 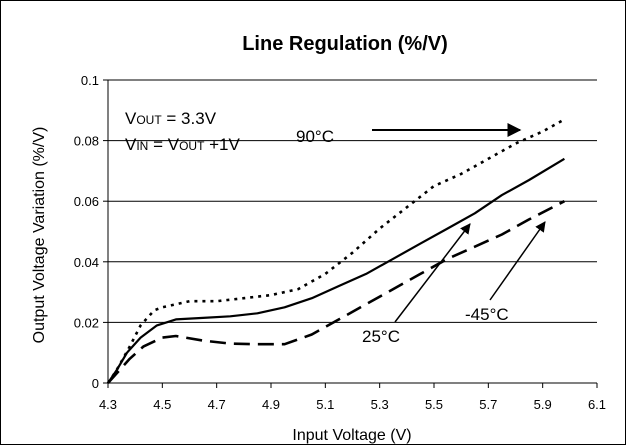 I want to click on x-tick-label: 5.7, so click(x=488, y=404).